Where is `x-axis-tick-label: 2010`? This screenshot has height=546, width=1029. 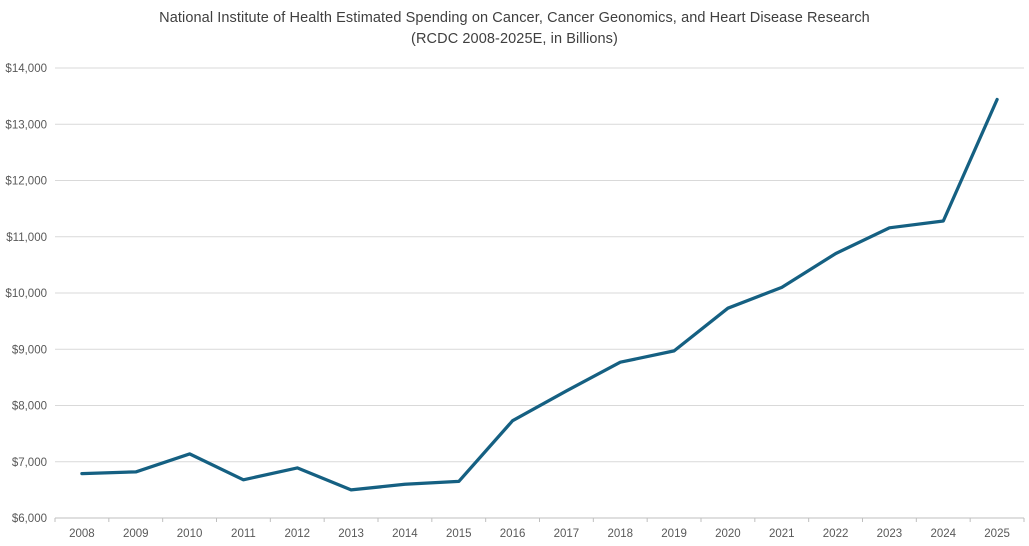
x-axis-tick-label: 2010 is located at coordinates (190, 534).